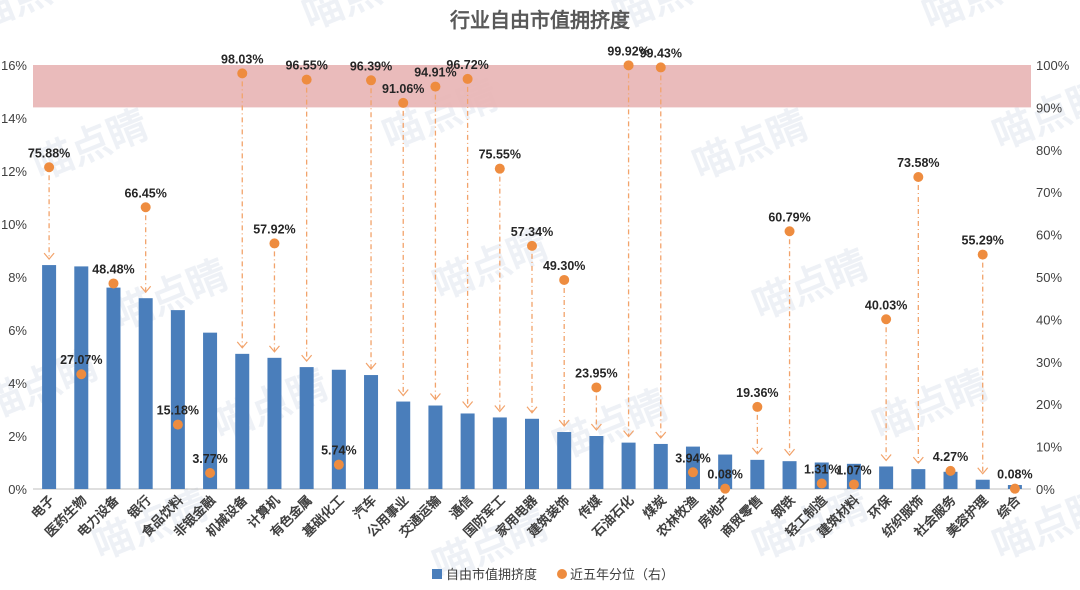 This screenshot has width=1080, height=590. Describe the element at coordinates (274, 229) in the screenshot. I see `percentile-data-label: 57.92%` at that location.